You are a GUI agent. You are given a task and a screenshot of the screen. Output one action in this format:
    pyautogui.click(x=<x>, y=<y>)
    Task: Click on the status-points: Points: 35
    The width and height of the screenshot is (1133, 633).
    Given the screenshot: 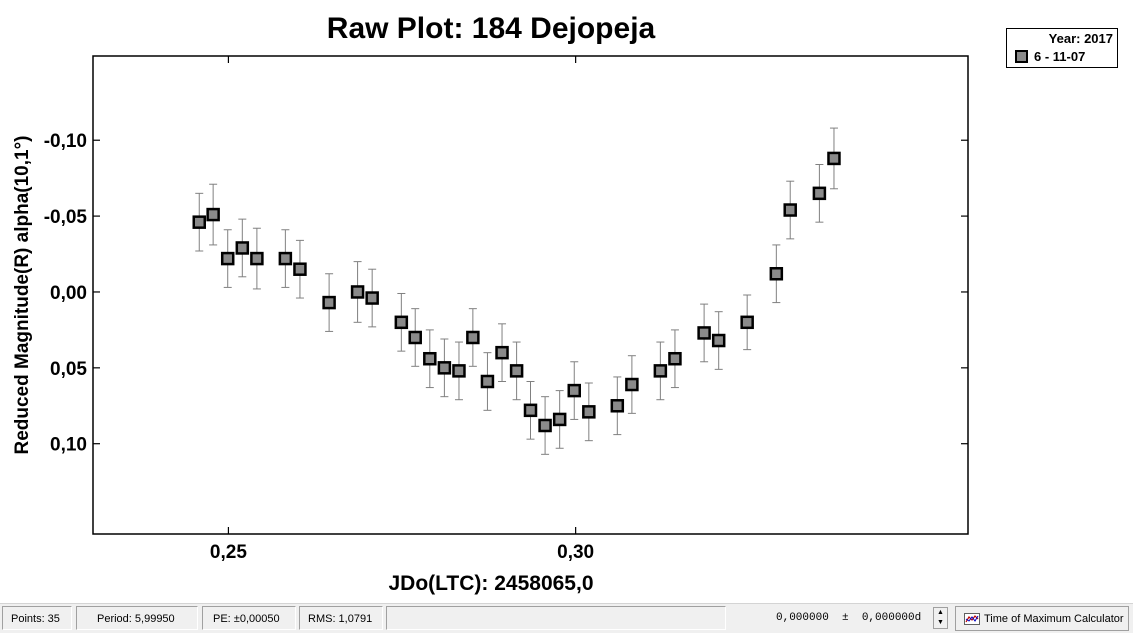 What is the action you would take?
    pyautogui.click(x=37, y=618)
    